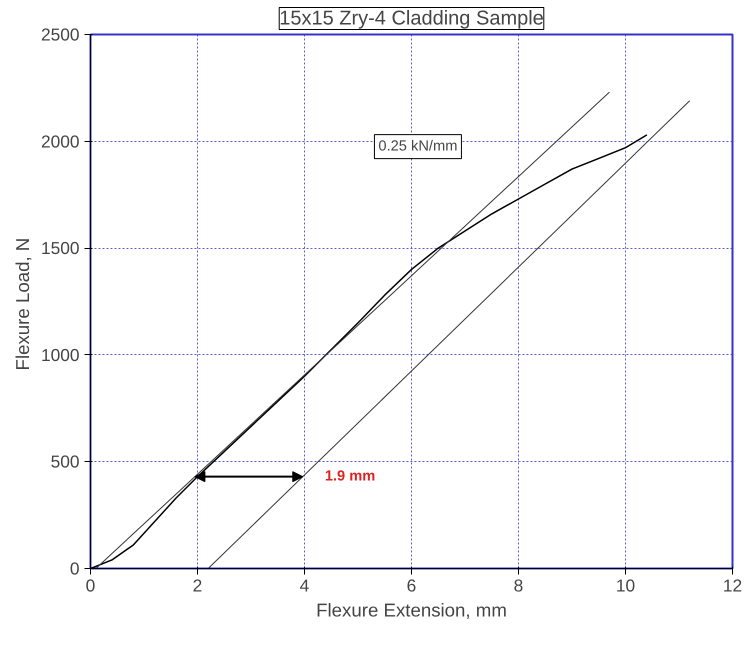 This screenshot has width=752, height=648. What do you see at coordinates (197, 586) in the screenshot?
I see `x-tick-label: 2` at bounding box center [197, 586].